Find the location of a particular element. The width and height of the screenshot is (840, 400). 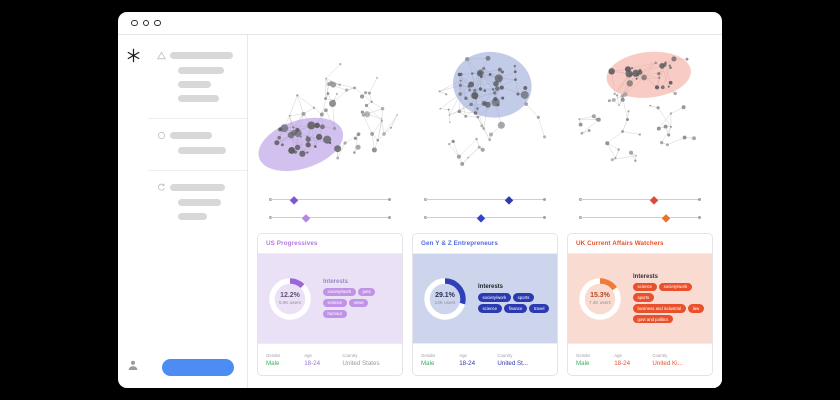

interest-tag: govt and politics is located at coordinates (653, 319).